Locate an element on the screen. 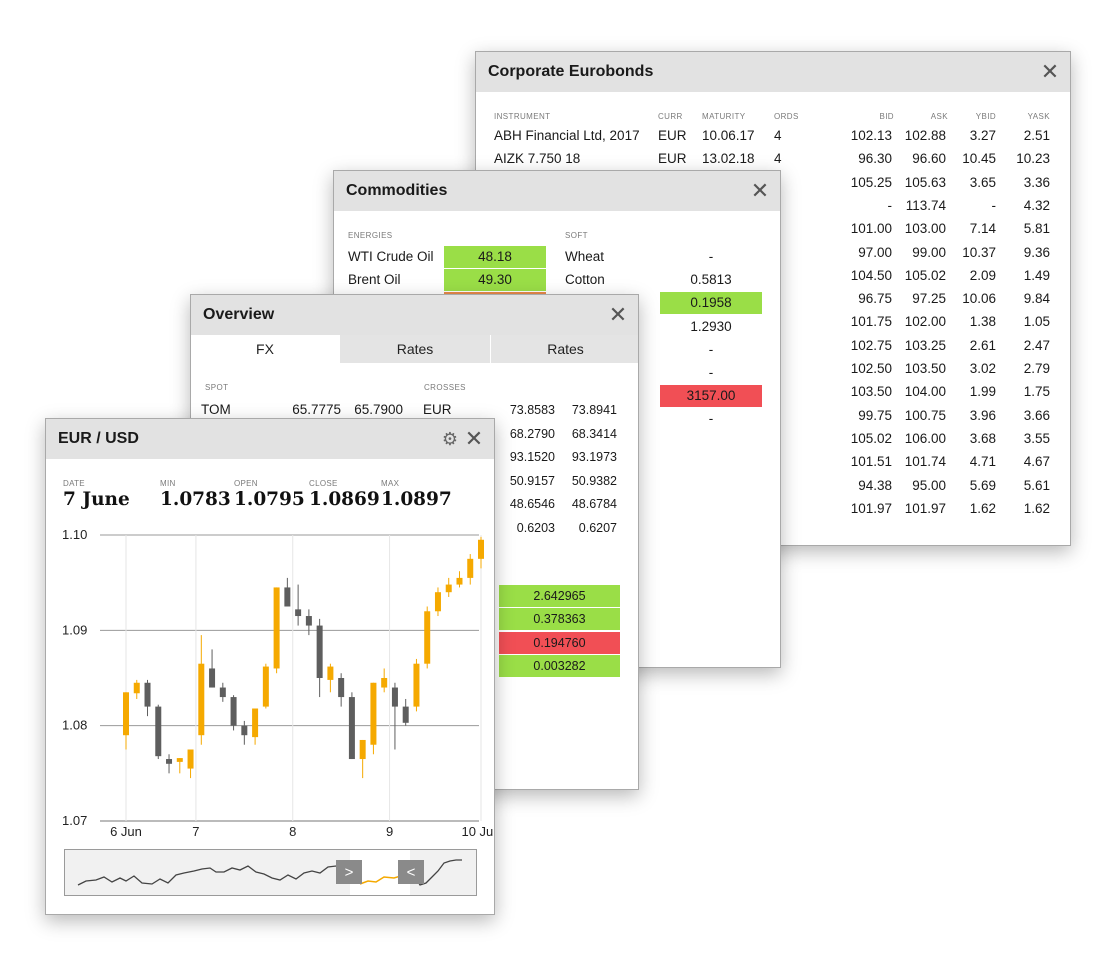 Image resolution: width=1118 pixels, height=960 pixels. navigator-line-right is located at coordinates (437, 872).